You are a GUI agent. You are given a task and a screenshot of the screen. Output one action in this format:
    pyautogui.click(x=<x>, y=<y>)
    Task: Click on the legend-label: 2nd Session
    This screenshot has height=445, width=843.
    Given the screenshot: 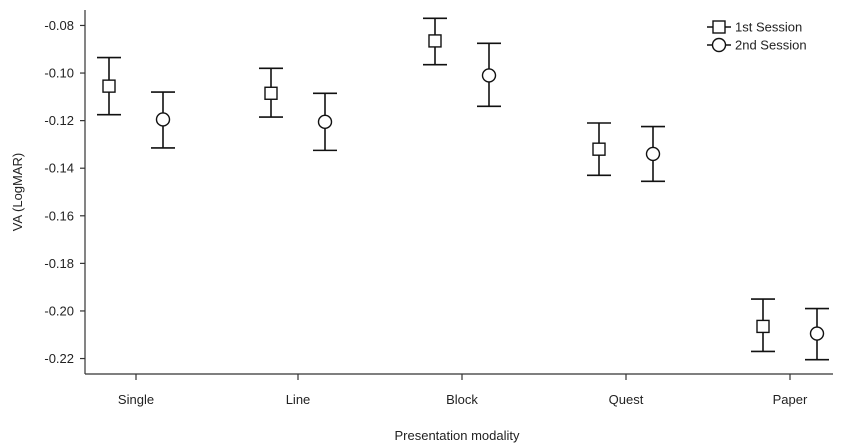 What is the action you would take?
    pyautogui.click(x=771, y=45)
    